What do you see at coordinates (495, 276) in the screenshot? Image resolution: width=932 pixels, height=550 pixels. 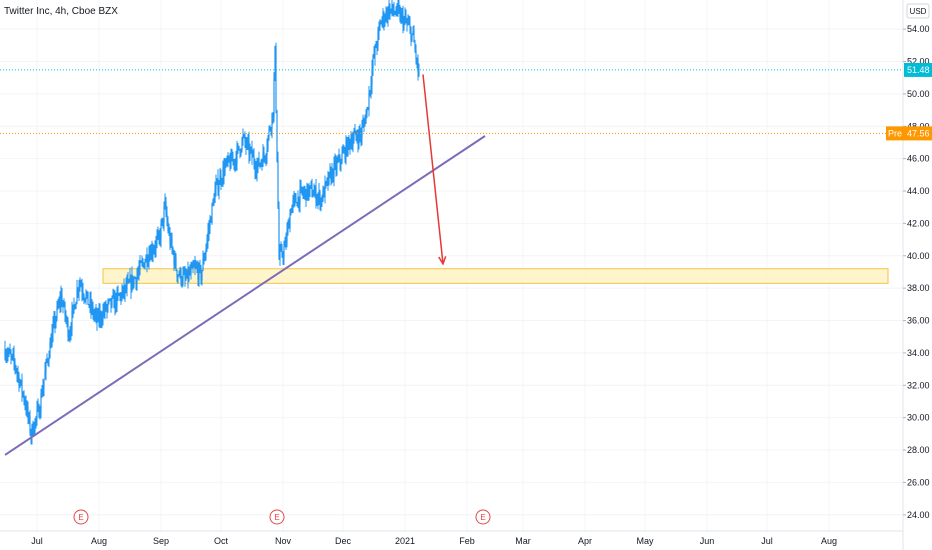 I see `support-zone` at bounding box center [495, 276].